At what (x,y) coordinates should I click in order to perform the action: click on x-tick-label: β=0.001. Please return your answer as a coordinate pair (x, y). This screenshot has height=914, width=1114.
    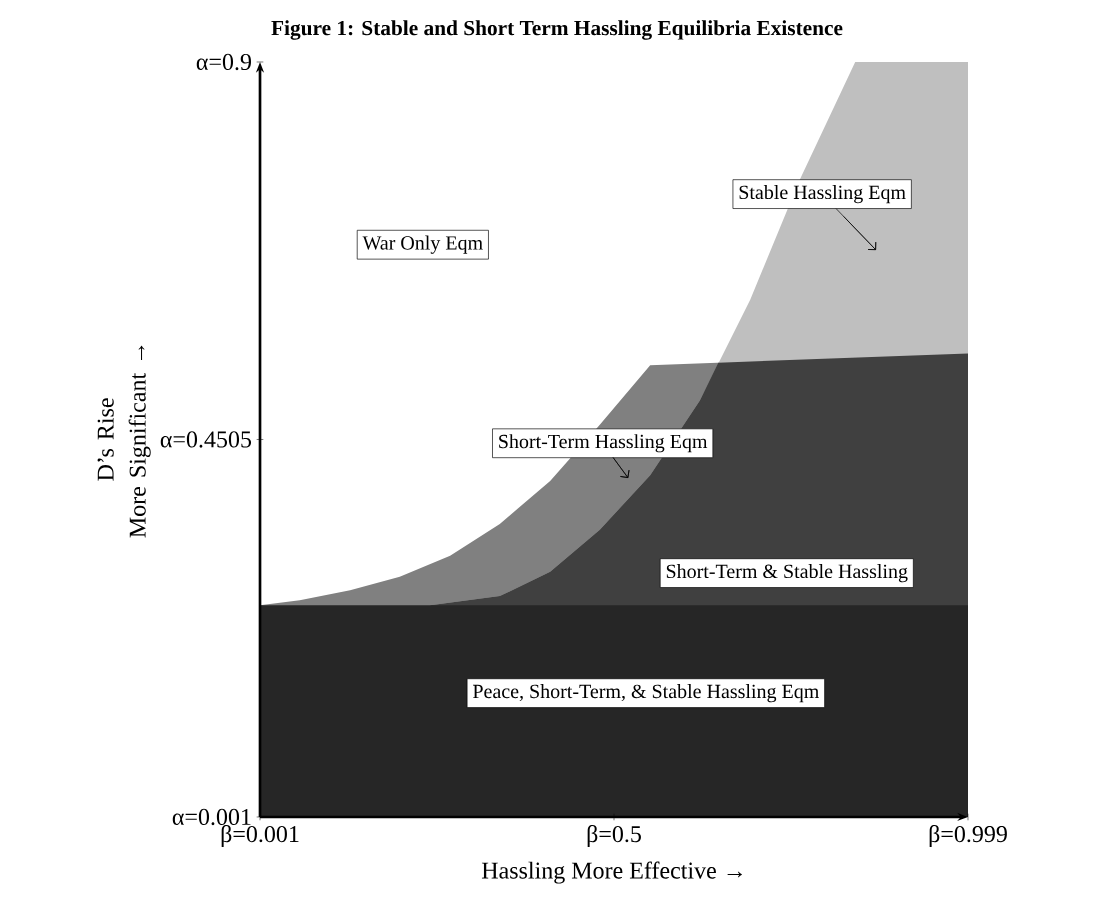
    Looking at the image, I should click on (260, 836).